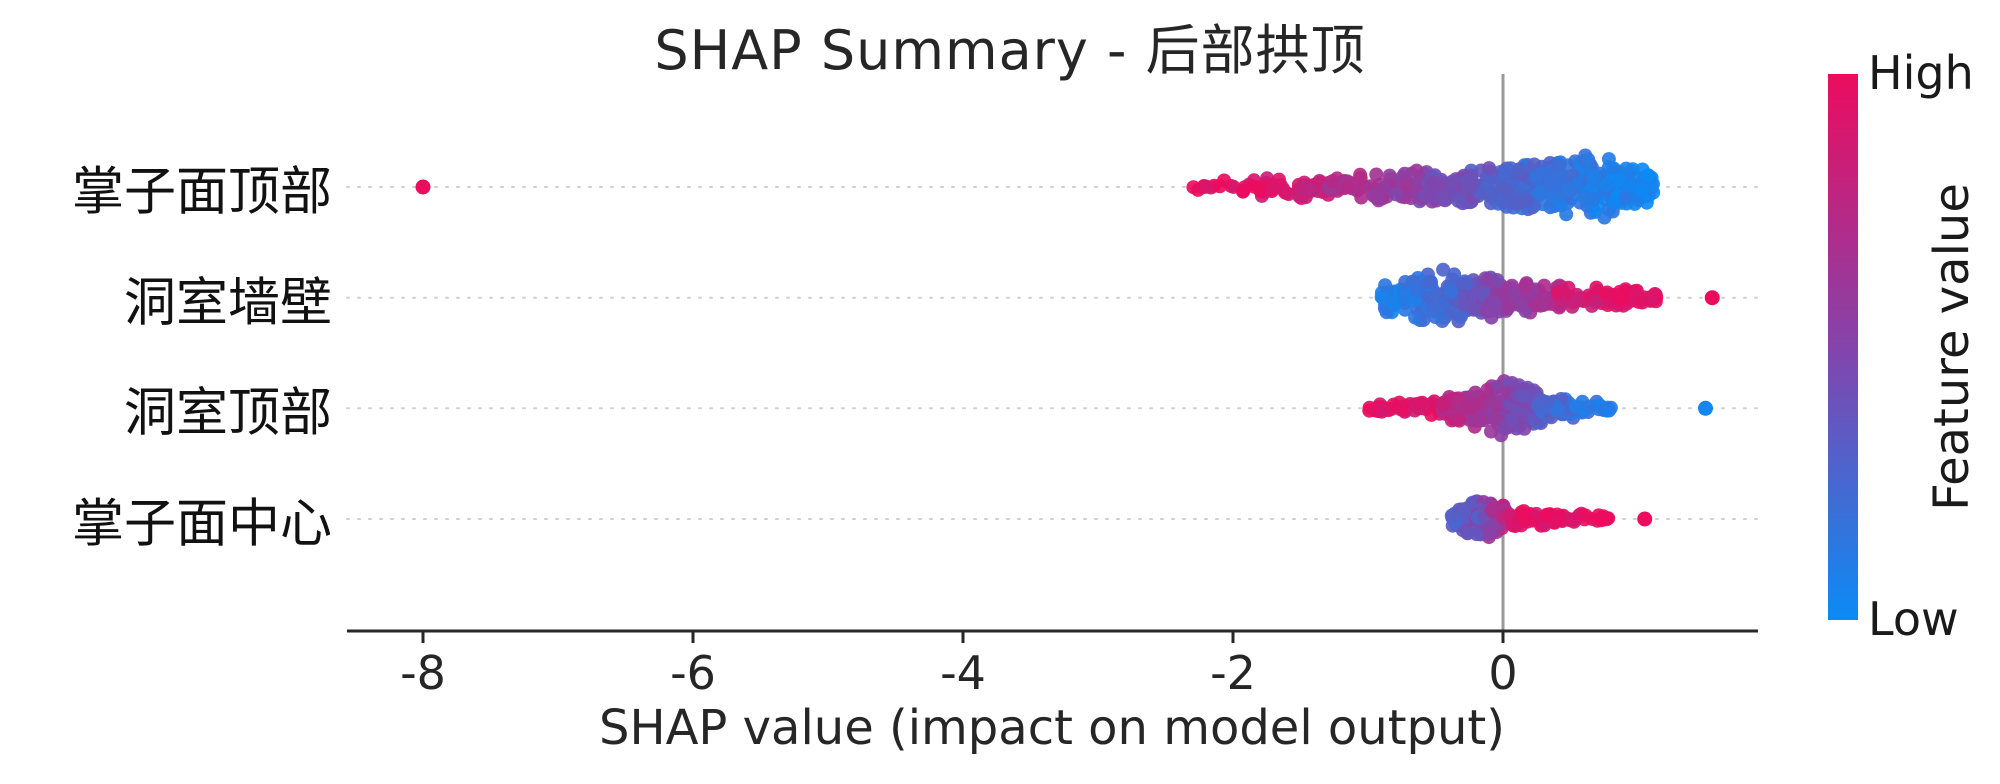 The height and width of the screenshot is (784, 2000). Describe the element at coordinates (1233, 673) in the screenshot. I see `x-tick-label: -2` at that location.